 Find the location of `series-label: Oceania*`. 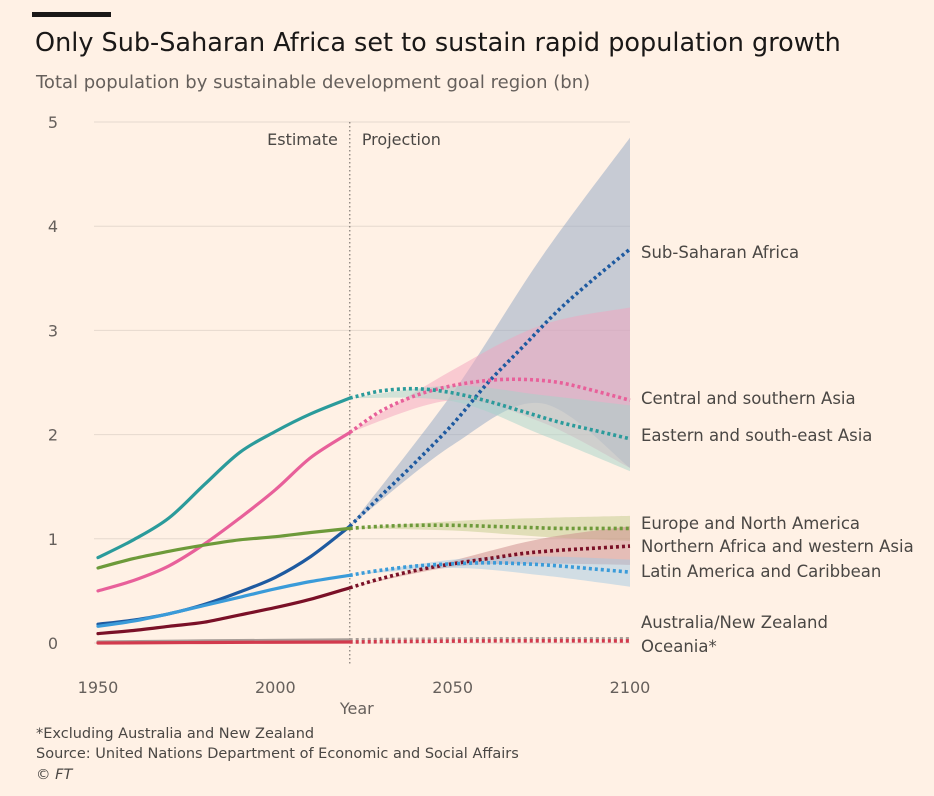

series-label: Oceania* is located at coordinates (679, 646).